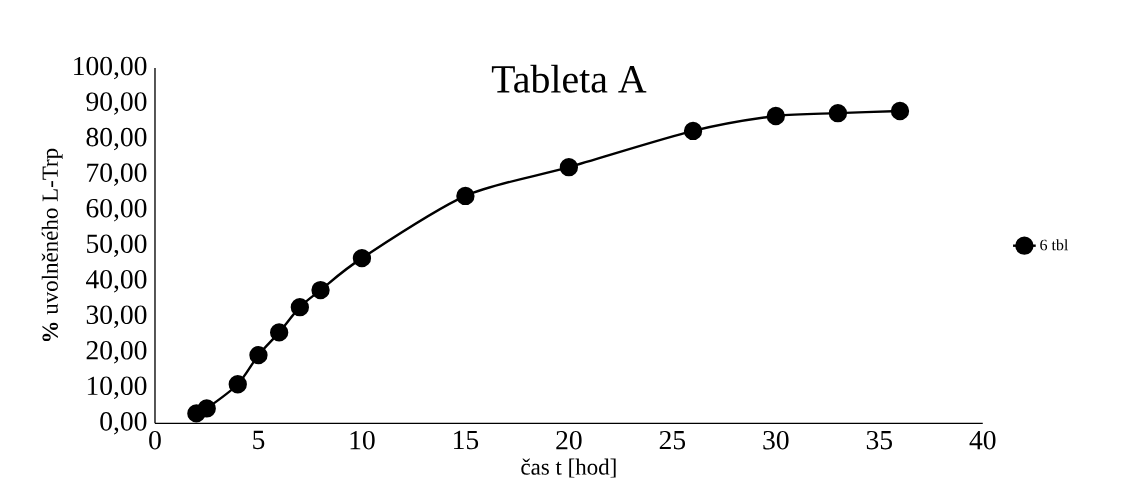 The height and width of the screenshot is (497, 1123). I want to click on y-tick-label: 30,00, so click(116, 317).